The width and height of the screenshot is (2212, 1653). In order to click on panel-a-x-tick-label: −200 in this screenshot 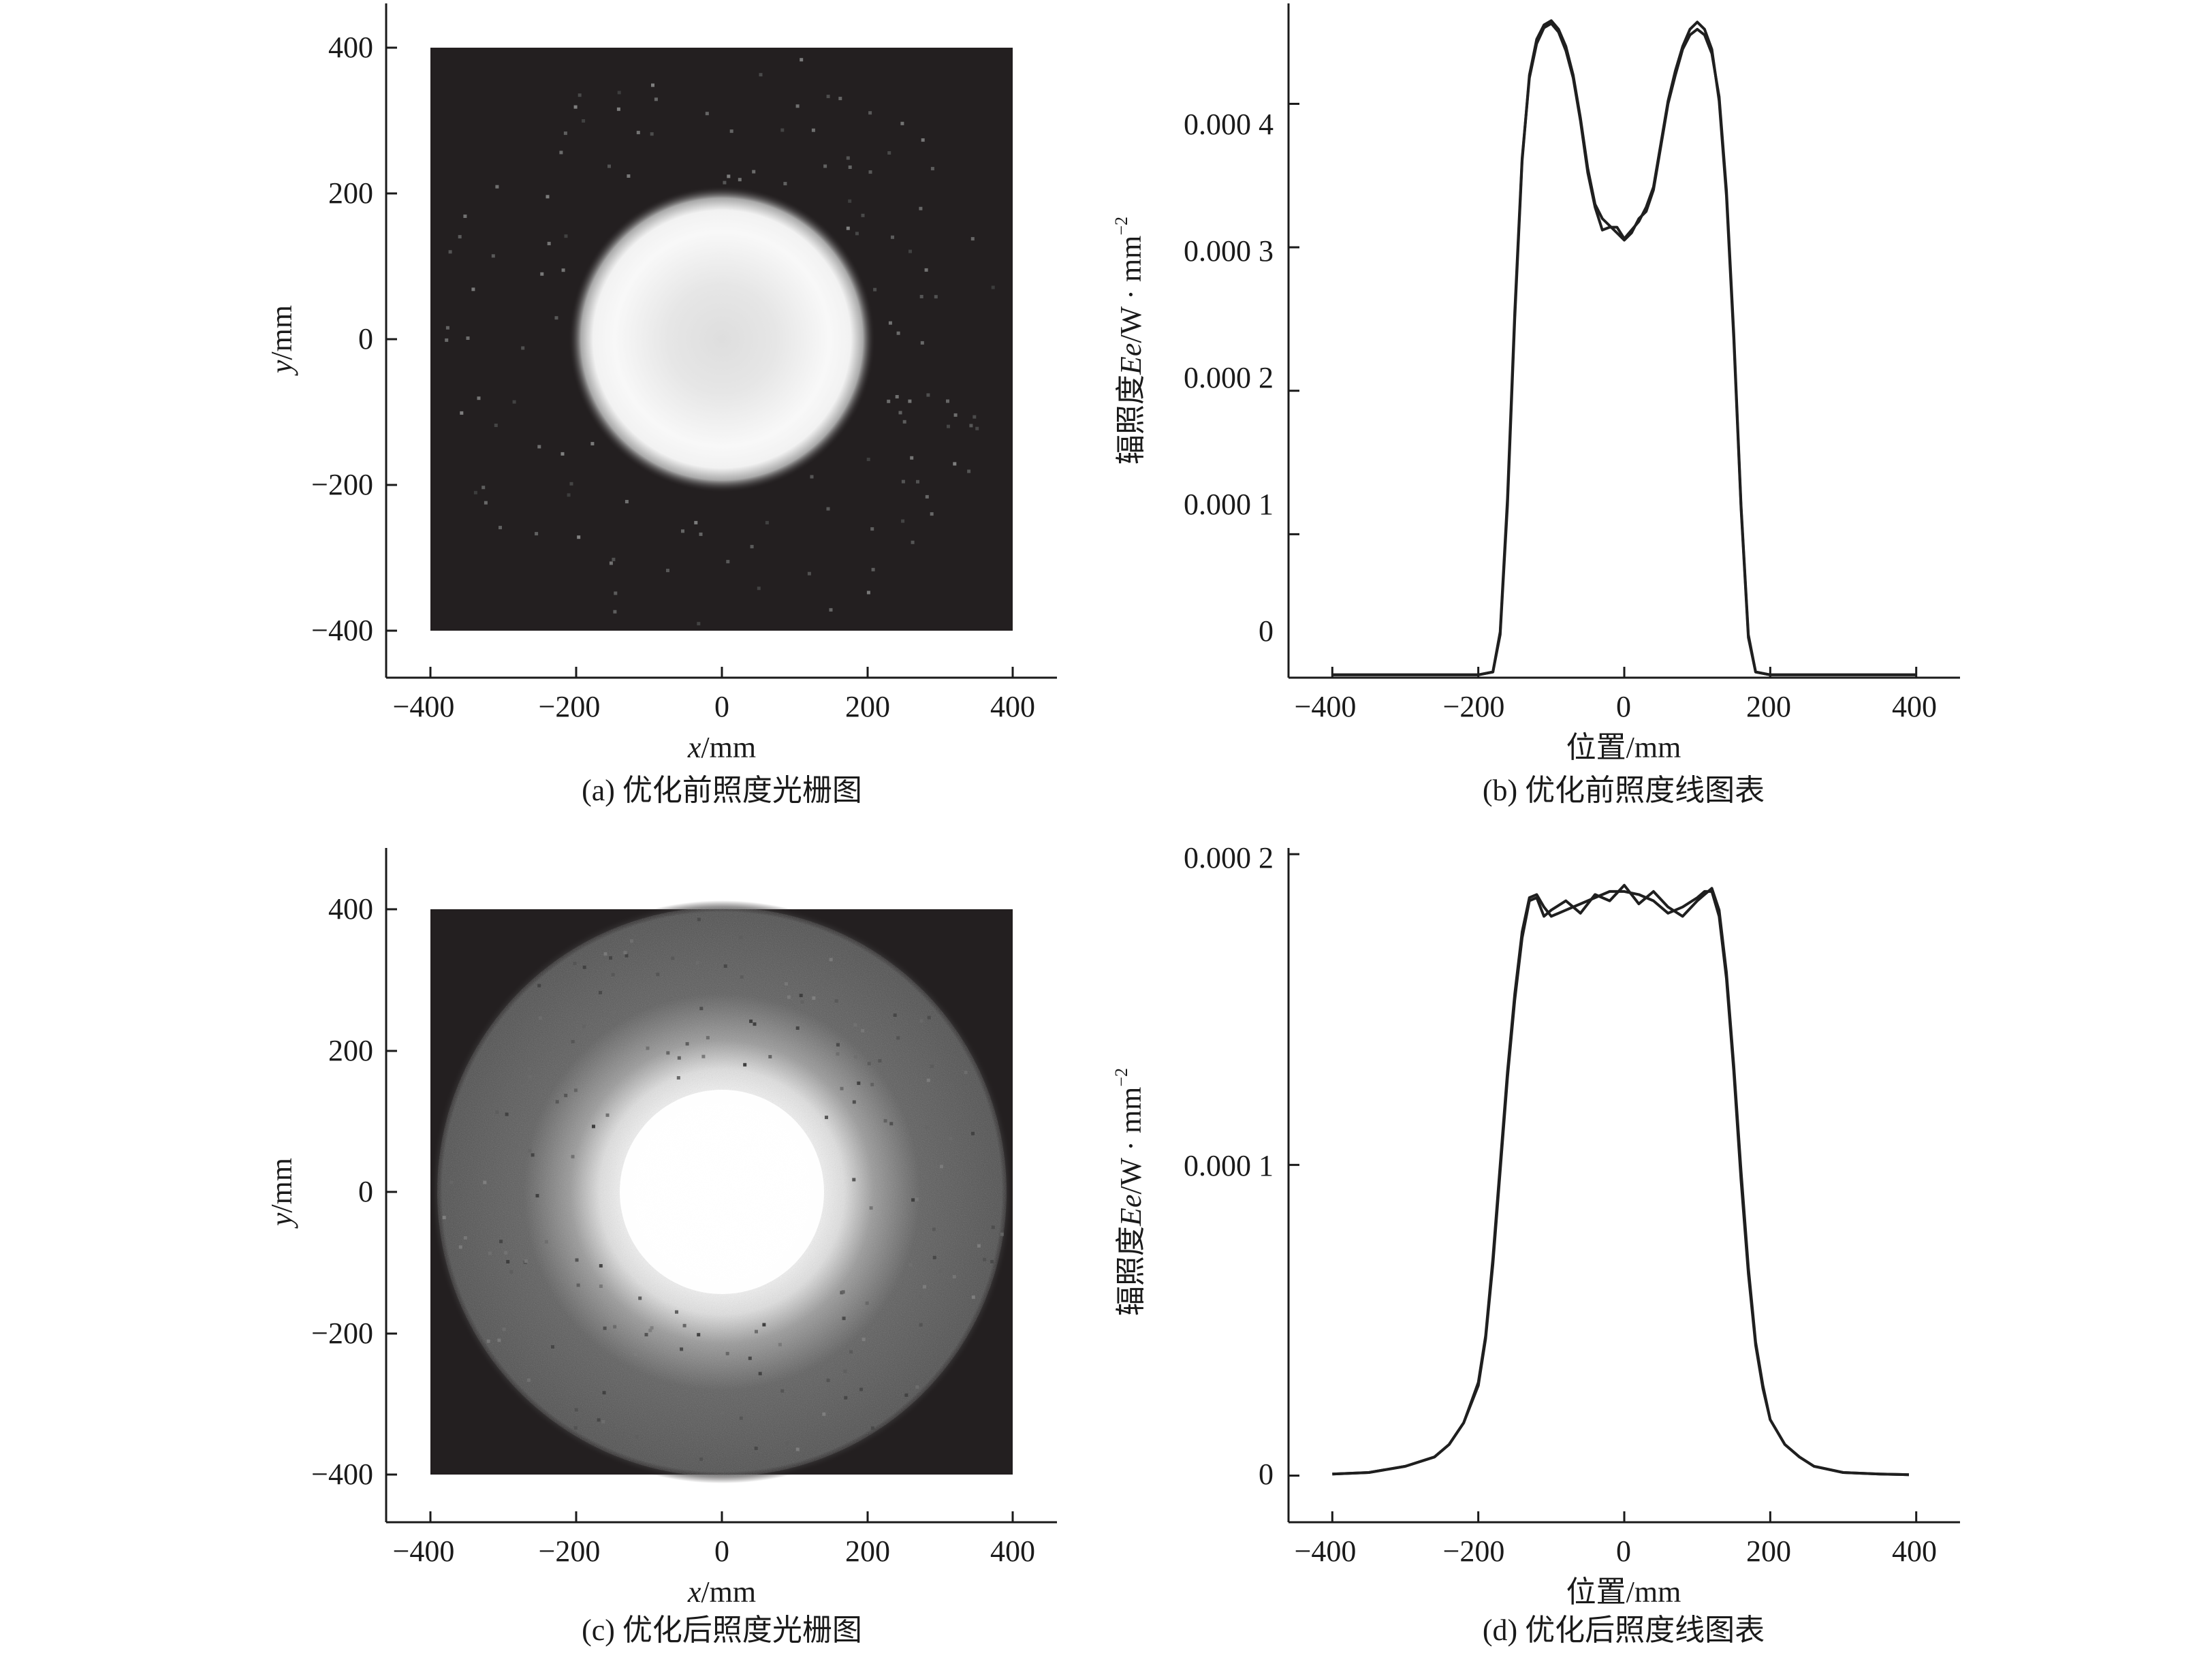, I will do `click(570, 707)`.